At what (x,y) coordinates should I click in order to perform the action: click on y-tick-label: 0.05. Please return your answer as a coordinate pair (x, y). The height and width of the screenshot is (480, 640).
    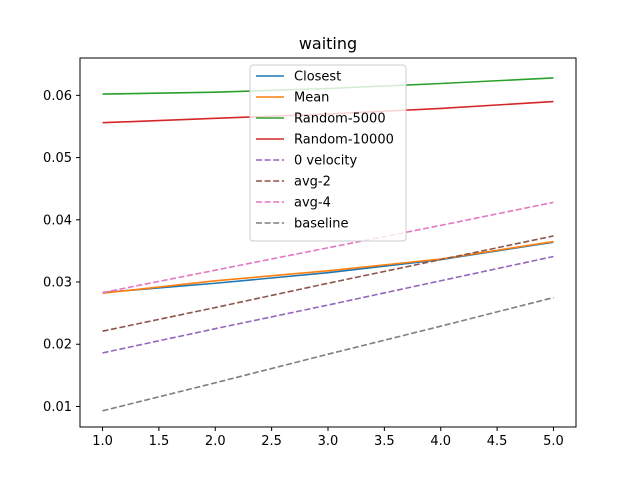
    Looking at the image, I should click on (57, 158).